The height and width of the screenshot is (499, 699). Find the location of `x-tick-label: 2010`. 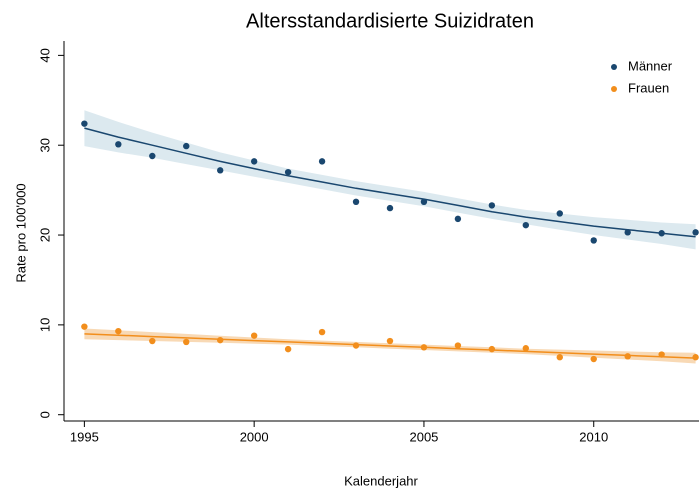

x-tick-label: 2010 is located at coordinates (593, 436).